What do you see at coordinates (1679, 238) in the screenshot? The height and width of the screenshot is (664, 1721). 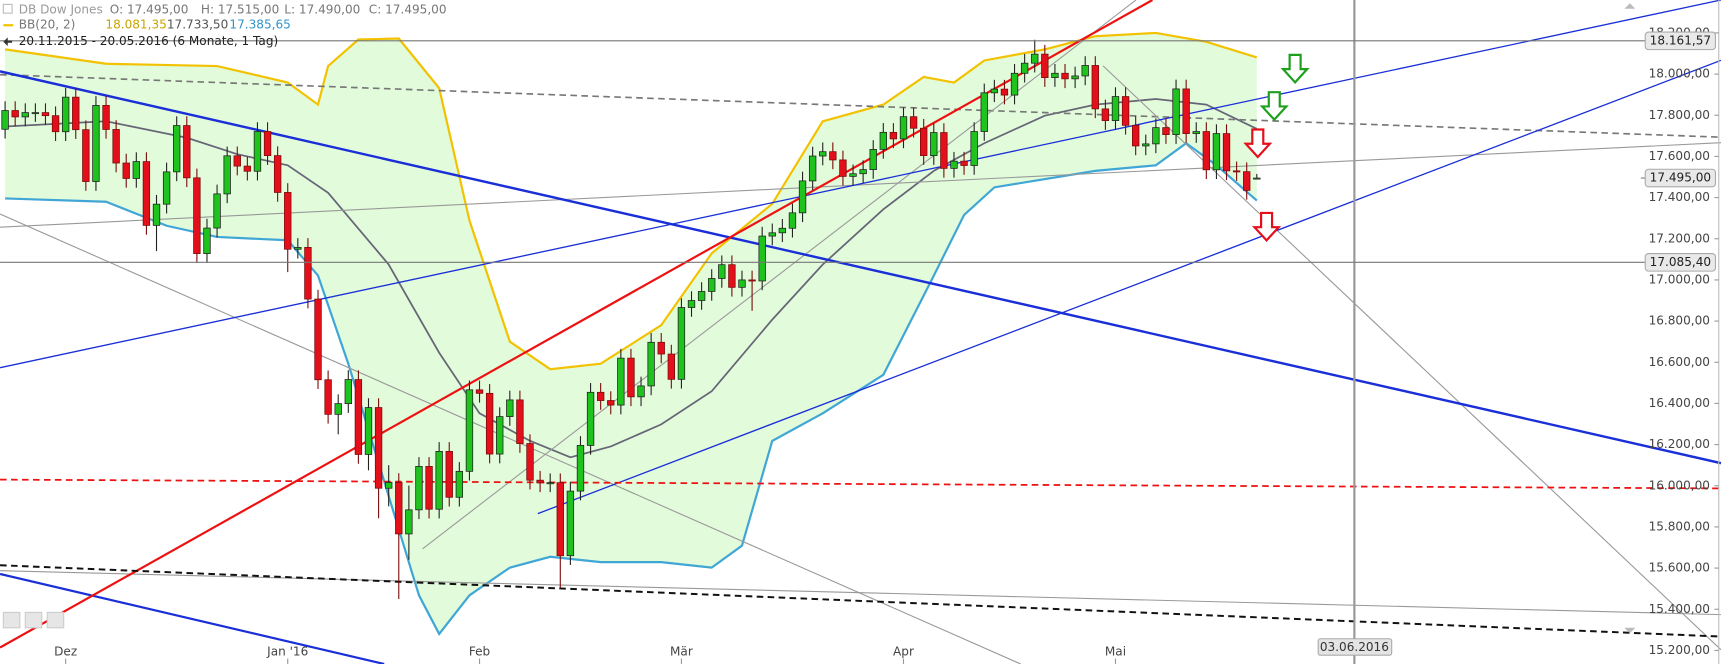 I see `y-tick-label: 17.200,00` at bounding box center [1679, 238].